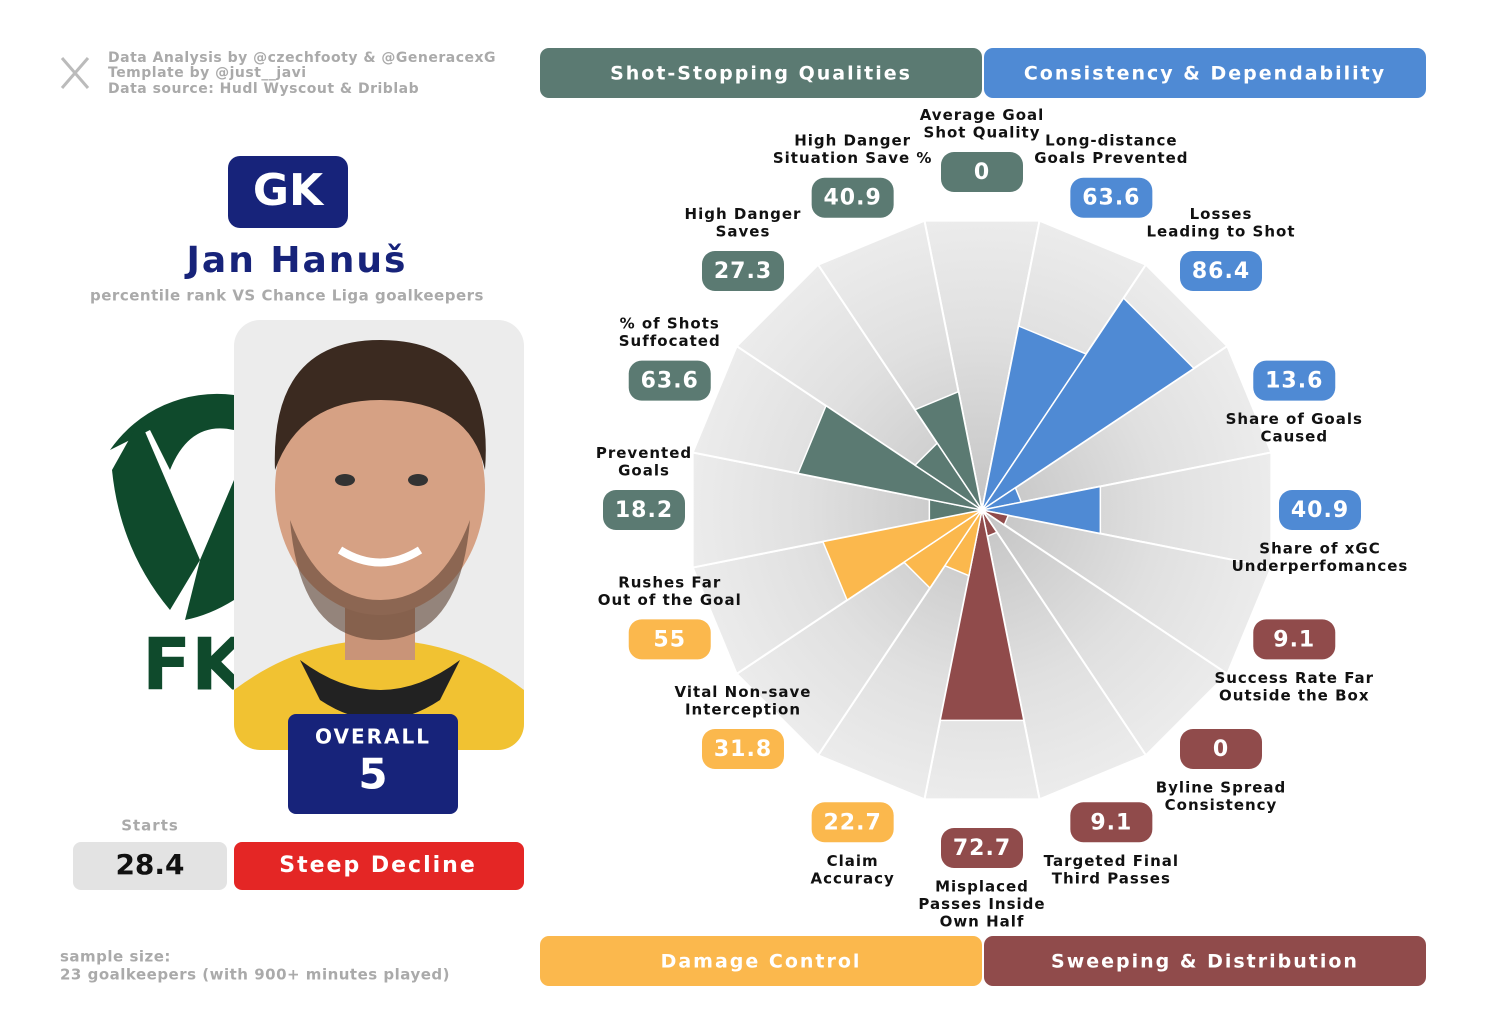 The width and height of the screenshot is (1500, 1029). Describe the element at coordinates (981, 904) in the screenshot. I see `category-label: Passes Inside` at that location.